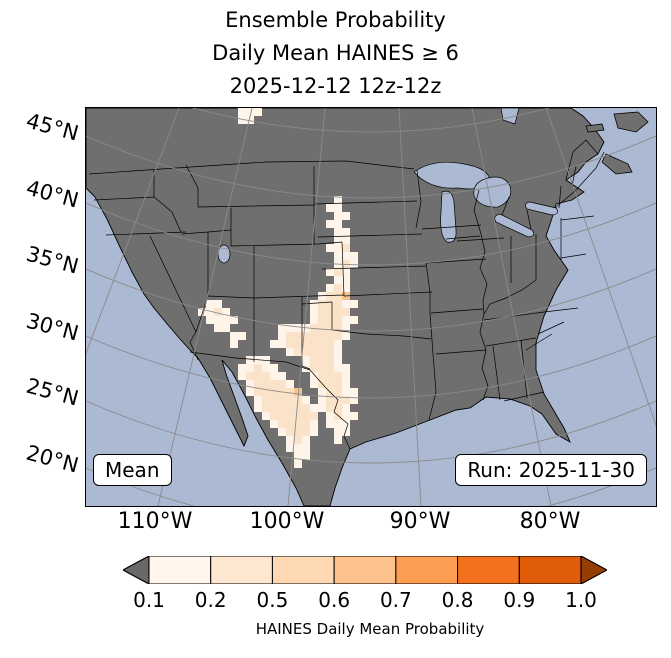  What do you see at coordinates (52, 260) in the screenshot?
I see `lat-tick-label: 35°N` at bounding box center [52, 260].